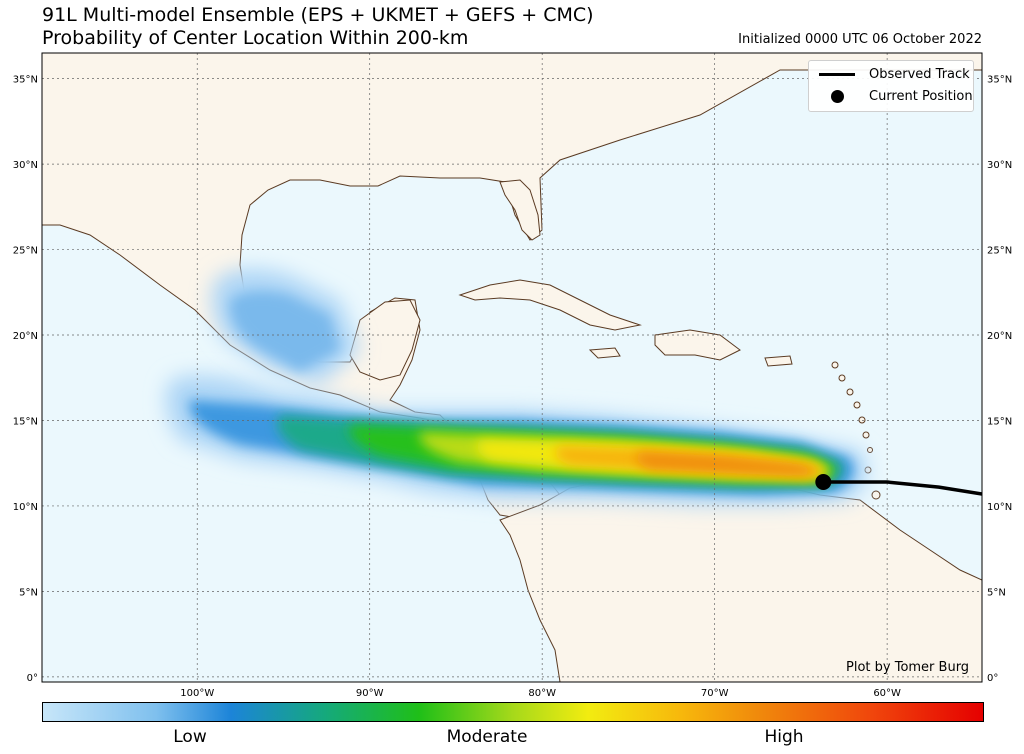 This screenshot has width=1024, height=754. What do you see at coordinates (25, 165) in the screenshot?
I see `lat-label-left: 30°N` at bounding box center [25, 165].